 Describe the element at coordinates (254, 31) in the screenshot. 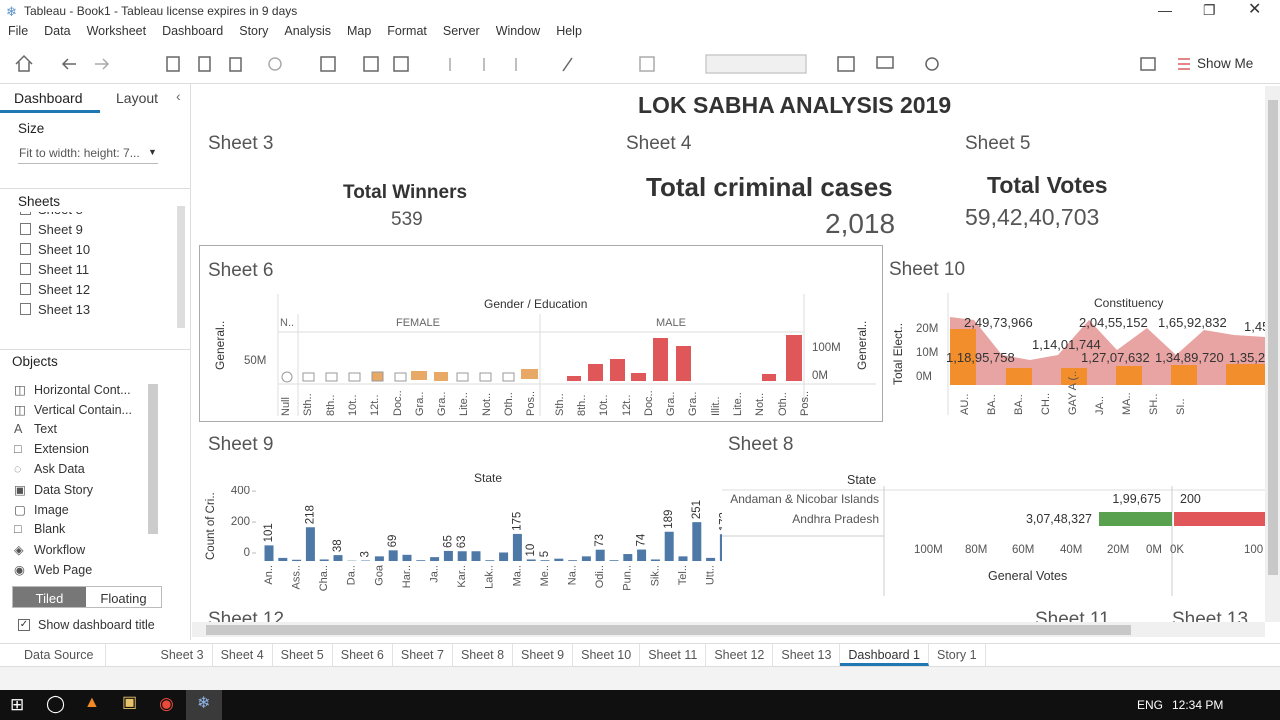

I see `menu-item: Story` at that location.